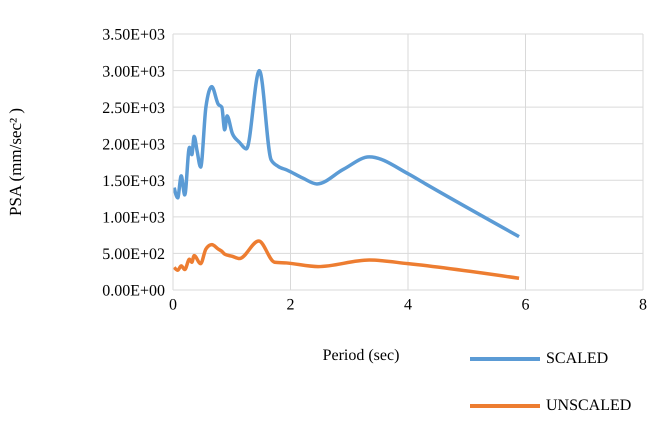 This screenshot has width=669, height=425. Describe the element at coordinates (133, 145) in the screenshot. I see `y-tick-label: 2.00E+03` at that location.